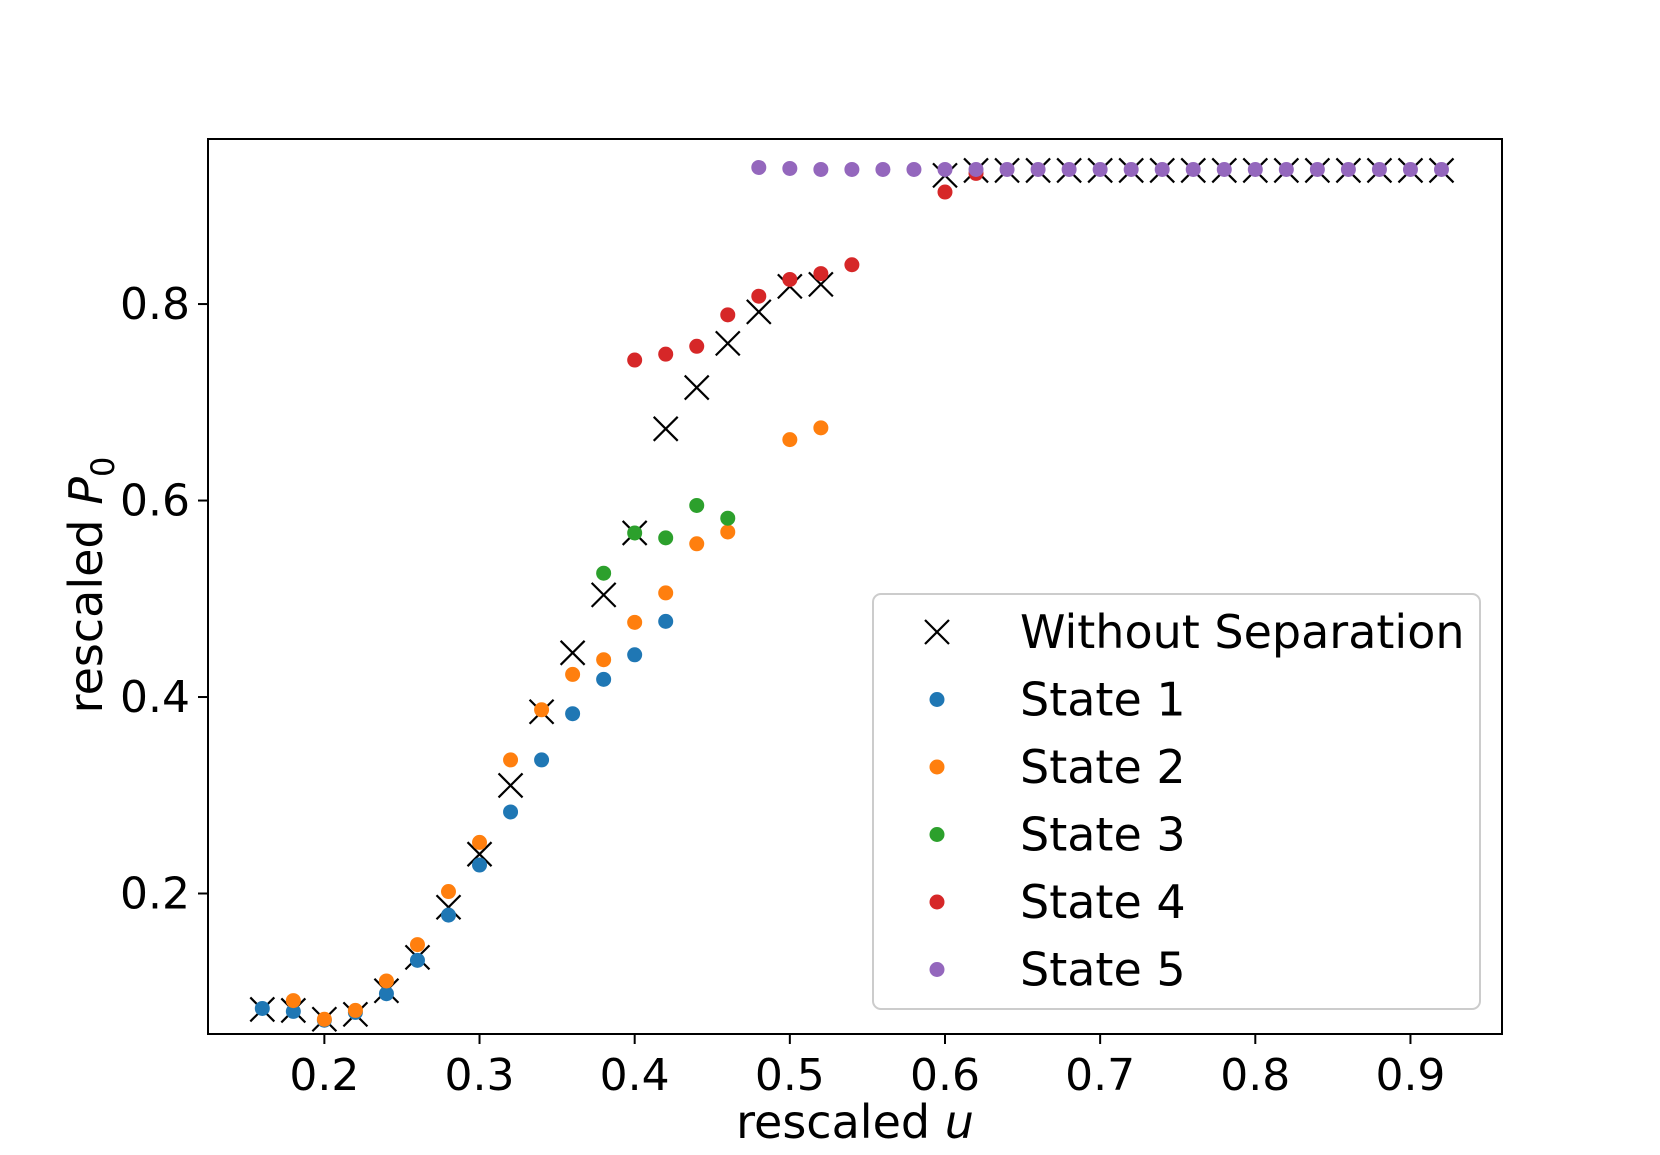  Describe the element at coordinates (1103, 835) in the screenshot. I see `legend-label: State 3` at that location.